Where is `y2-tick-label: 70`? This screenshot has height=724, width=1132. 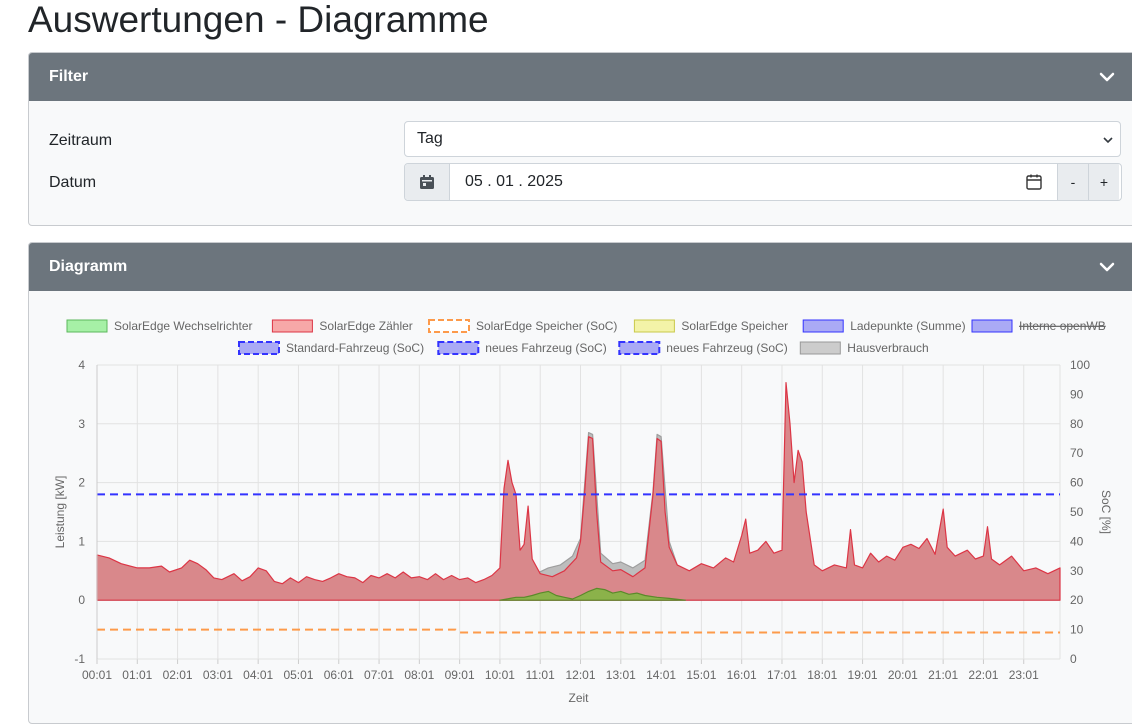
y2-tick-label: 70 is located at coordinates (1077, 453).